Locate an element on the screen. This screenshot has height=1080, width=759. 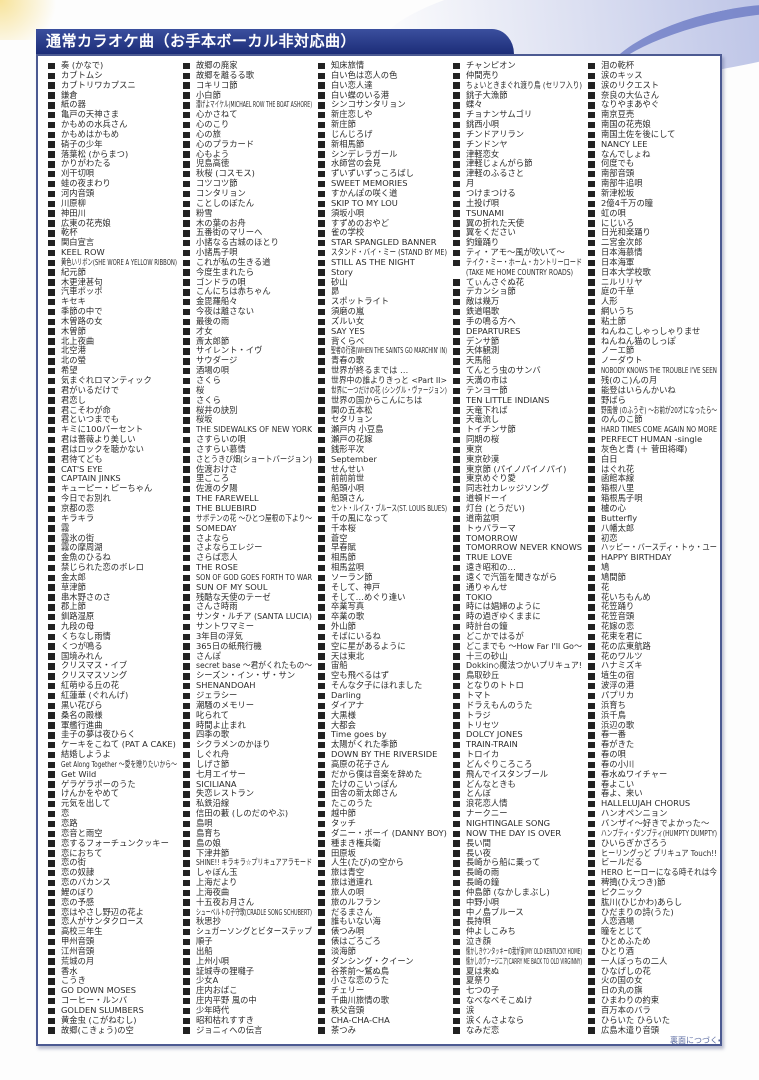
song-list-item: 故郷を離るる歌 is located at coordinates (249, 75).